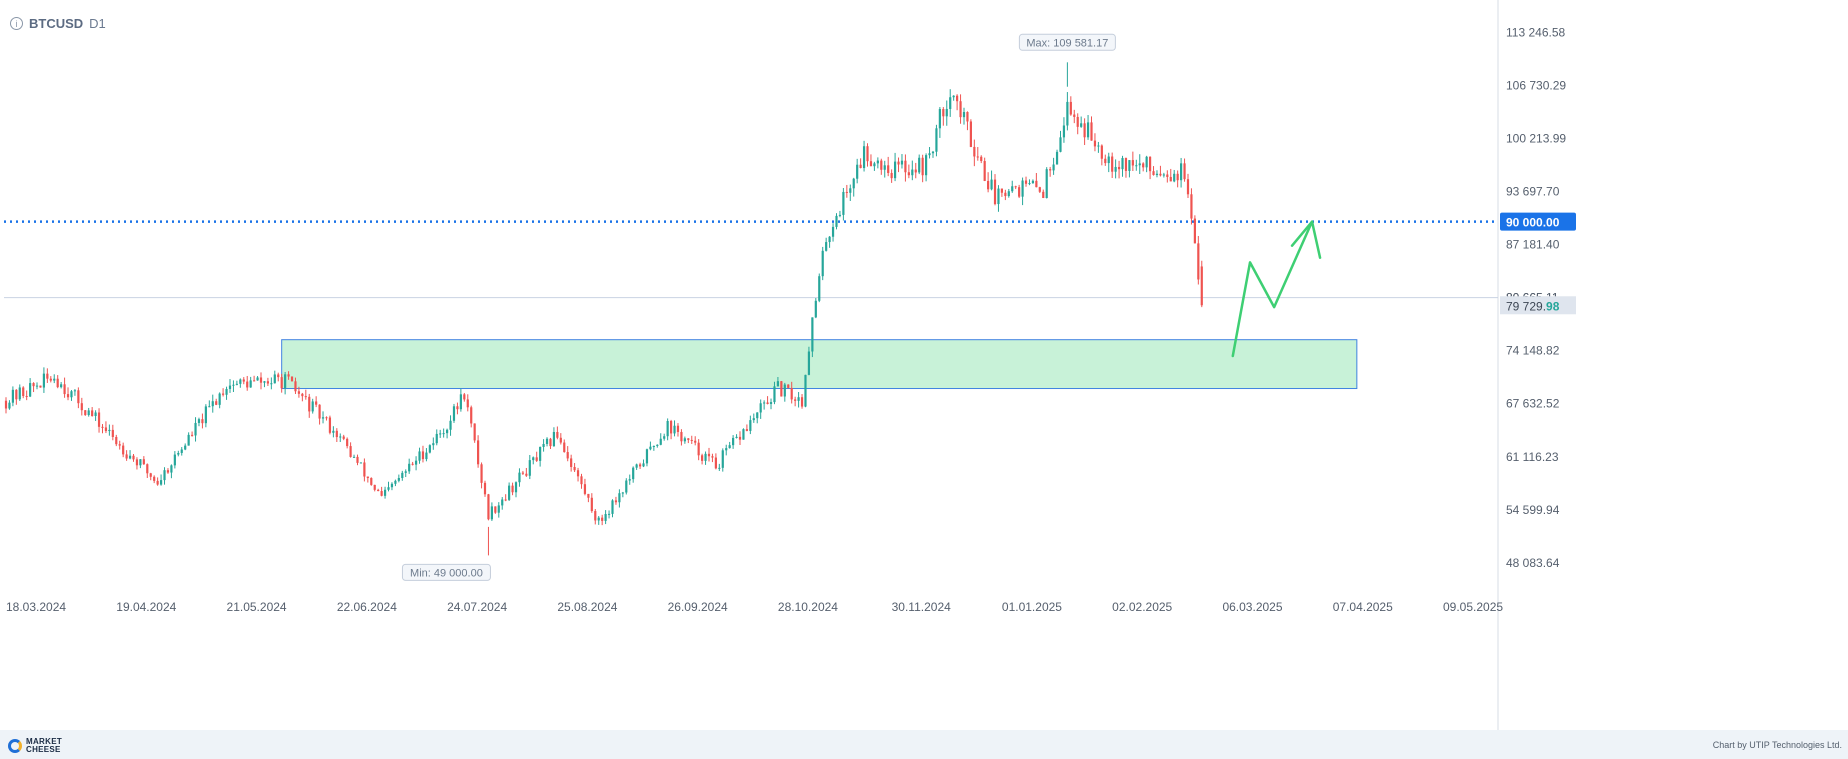  What do you see at coordinates (16, 23) in the screenshot?
I see `info-icon: i` at bounding box center [16, 23].